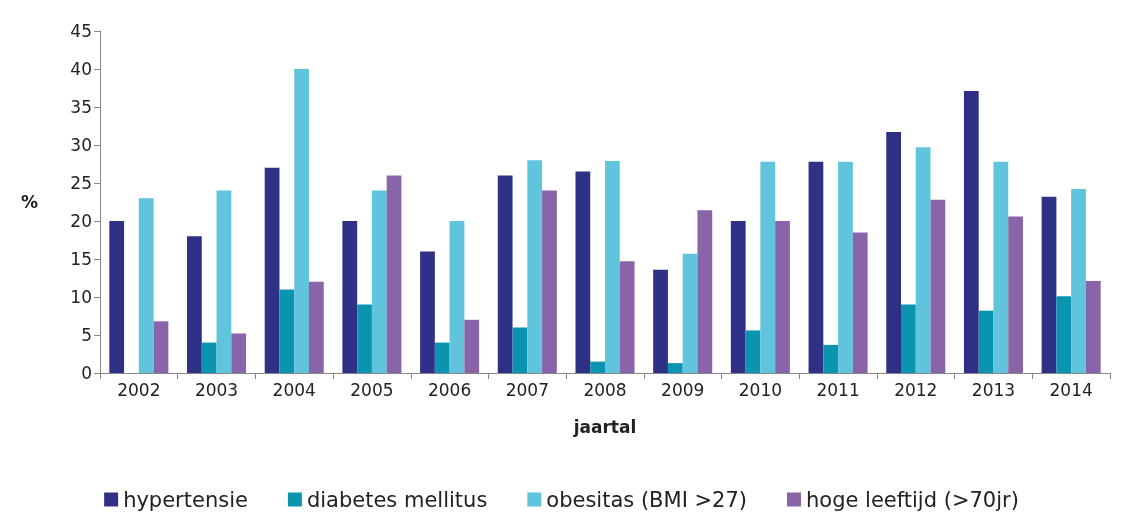  What do you see at coordinates (29, 202) in the screenshot?
I see `y-axis-title: %` at bounding box center [29, 202].